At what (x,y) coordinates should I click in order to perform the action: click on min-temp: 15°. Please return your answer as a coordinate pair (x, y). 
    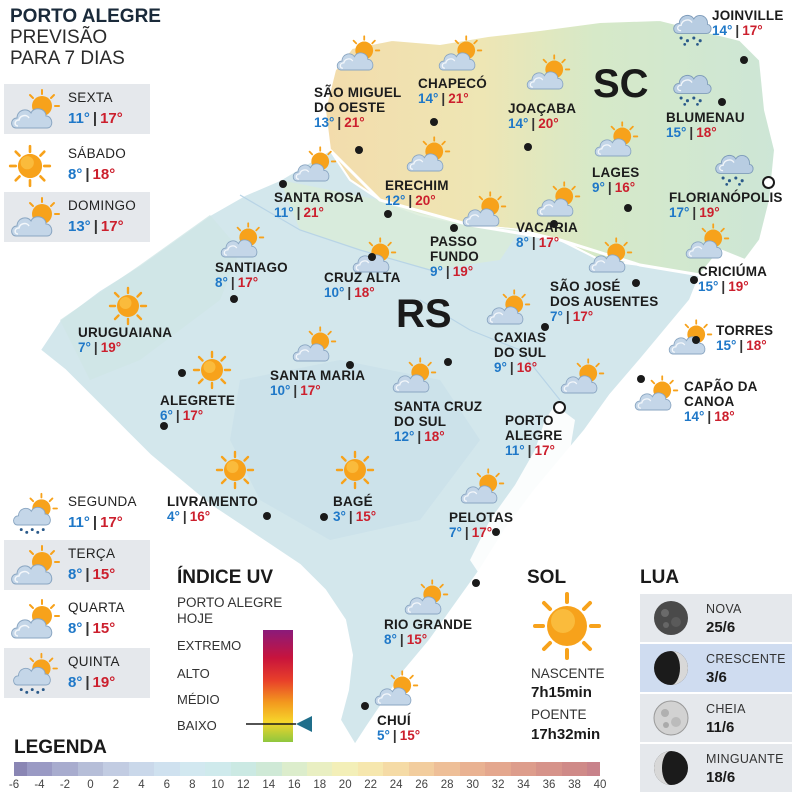
    Looking at the image, I should click on (726, 345).